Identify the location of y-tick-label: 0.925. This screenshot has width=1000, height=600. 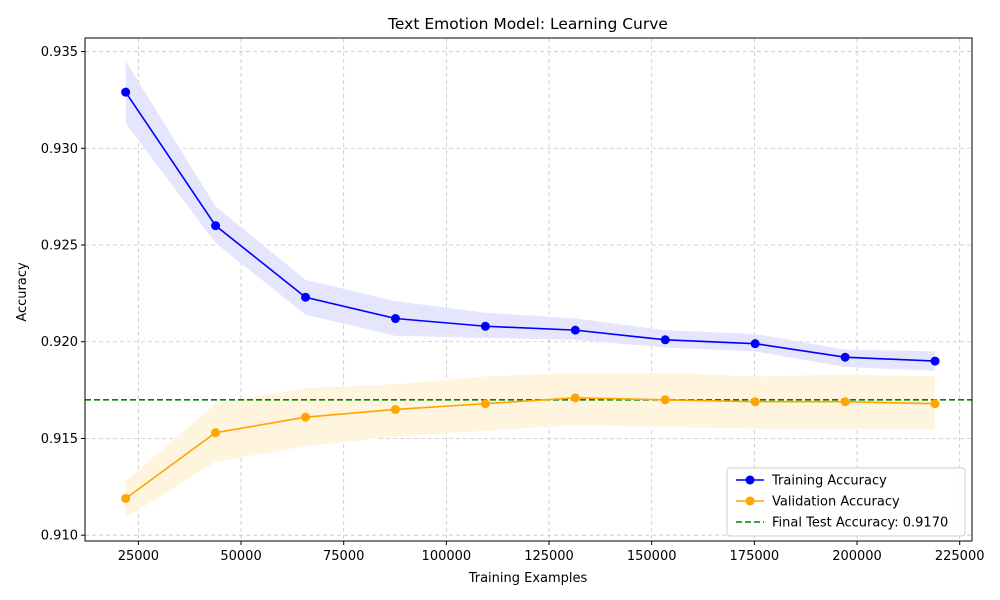
(59, 246).